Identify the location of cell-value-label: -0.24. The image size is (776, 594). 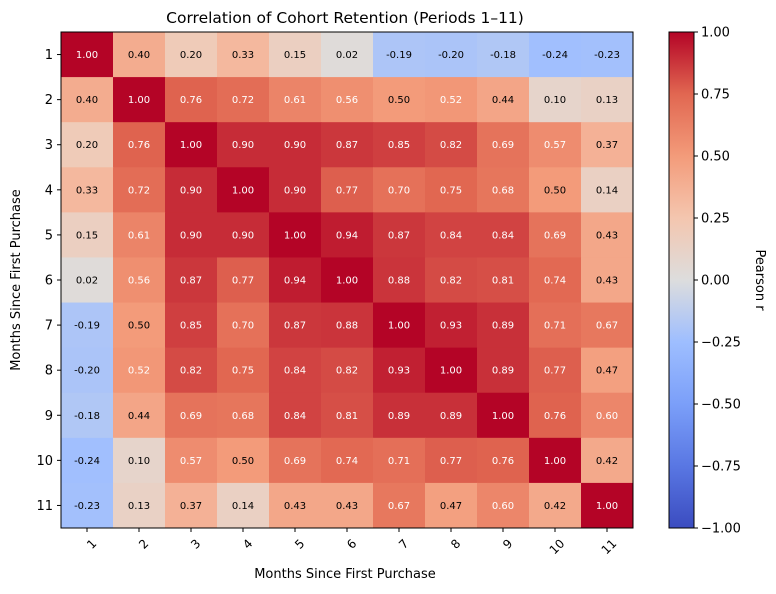
(555, 55).